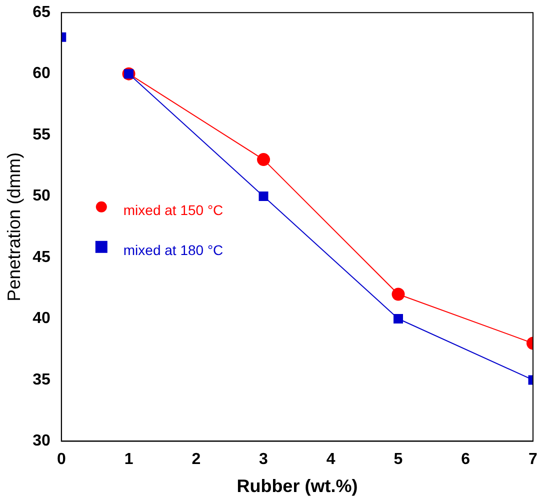 The height and width of the screenshot is (502, 541). What do you see at coordinates (41, 135) in the screenshot?
I see `y-tick-label: 55` at bounding box center [41, 135].